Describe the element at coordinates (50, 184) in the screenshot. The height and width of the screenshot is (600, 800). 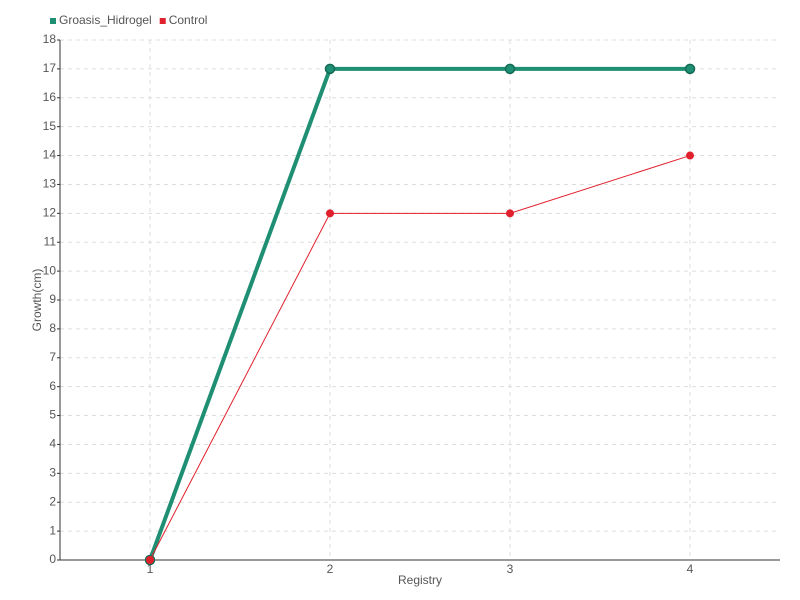
I see `y-tick-label: 13` at that location.